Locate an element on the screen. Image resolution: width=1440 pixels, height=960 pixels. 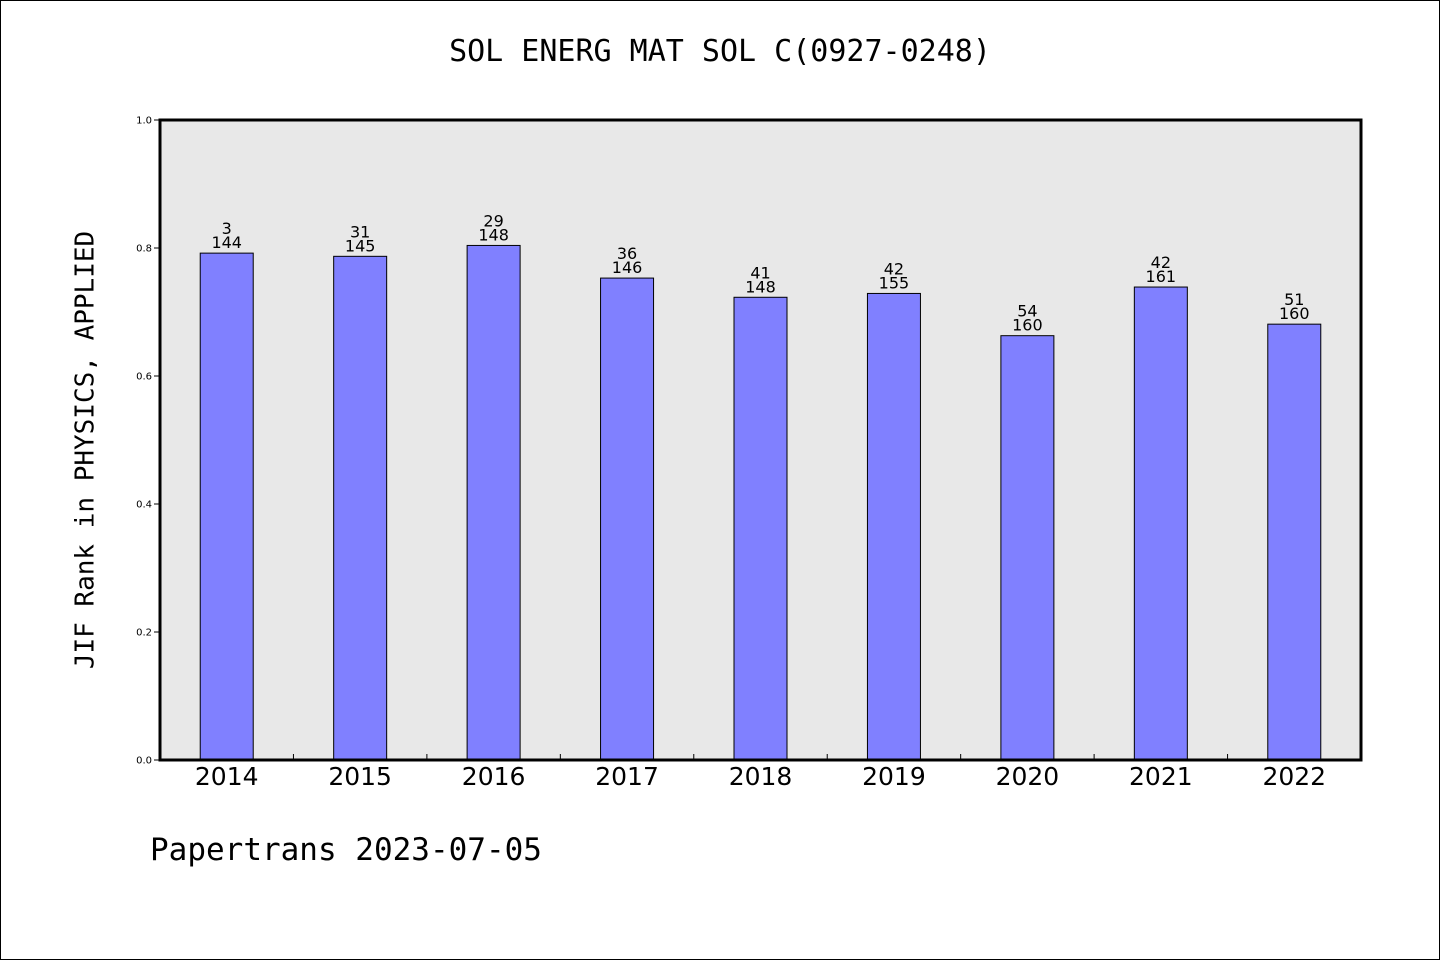
bar-label-rank: 41 is located at coordinates (760, 272).